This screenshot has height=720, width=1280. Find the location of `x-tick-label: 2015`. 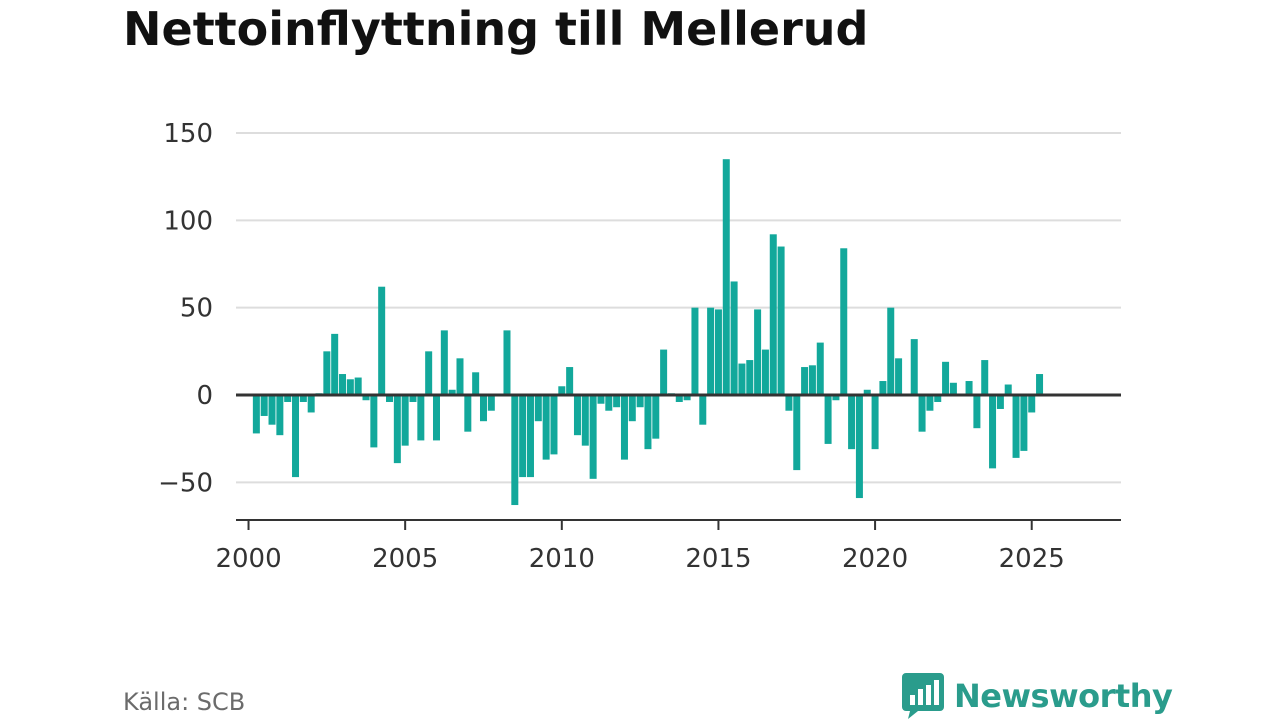

x-tick-label: 2015 is located at coordinates (718, 559).